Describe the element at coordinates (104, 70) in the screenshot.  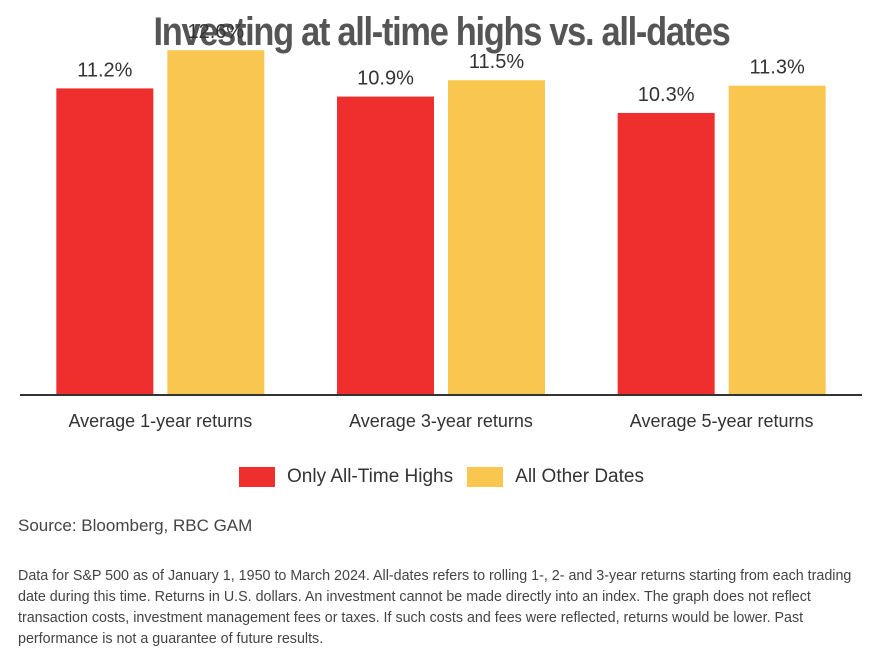
I see `data-label-only-all-time-highs-1: 11.2%` at that location.